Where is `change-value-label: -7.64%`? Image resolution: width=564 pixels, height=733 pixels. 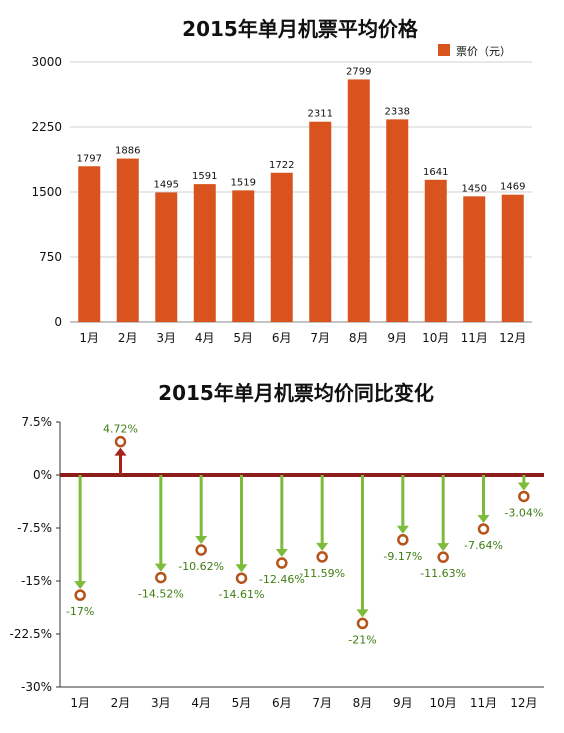 change-value-label: -7.64% is located at coordinates (483, 545).